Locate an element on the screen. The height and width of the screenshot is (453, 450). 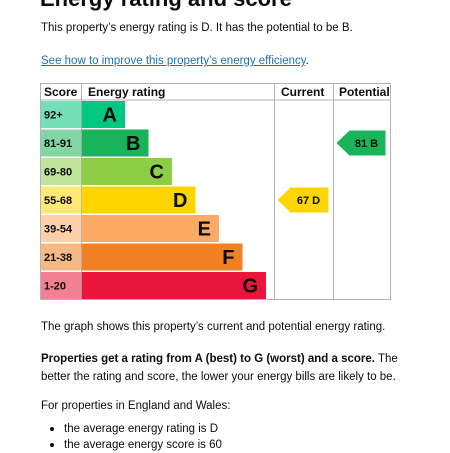
rating-letter-f: F is located at coordinates (228, 258).